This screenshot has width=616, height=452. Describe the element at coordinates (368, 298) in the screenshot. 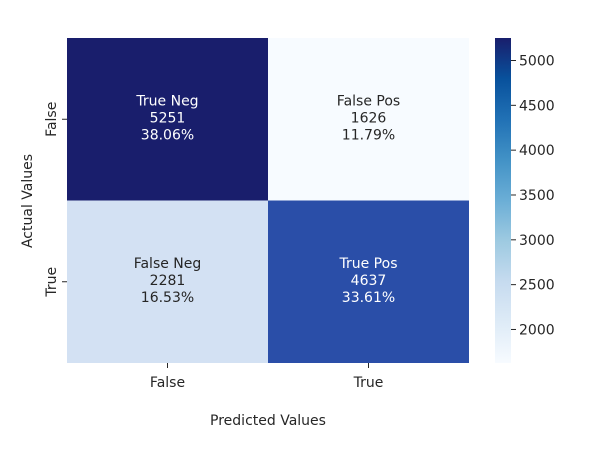

I see `cell-percent-1-1: 33.61%` at that location.